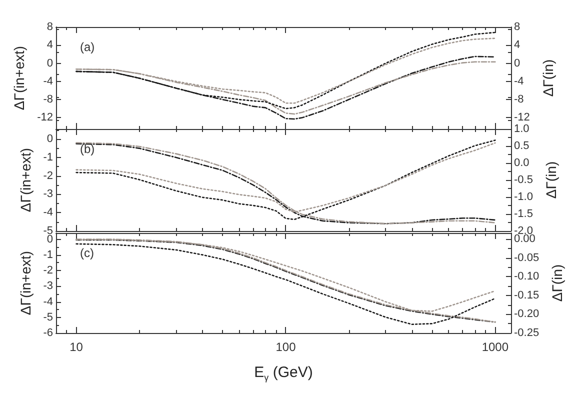 This screenshot has height=394, width=566. What do you see at coordinates (527, 295) in the screenshot?
I see `y2-tick-label: -0.15` at bounding box center [527, 295].